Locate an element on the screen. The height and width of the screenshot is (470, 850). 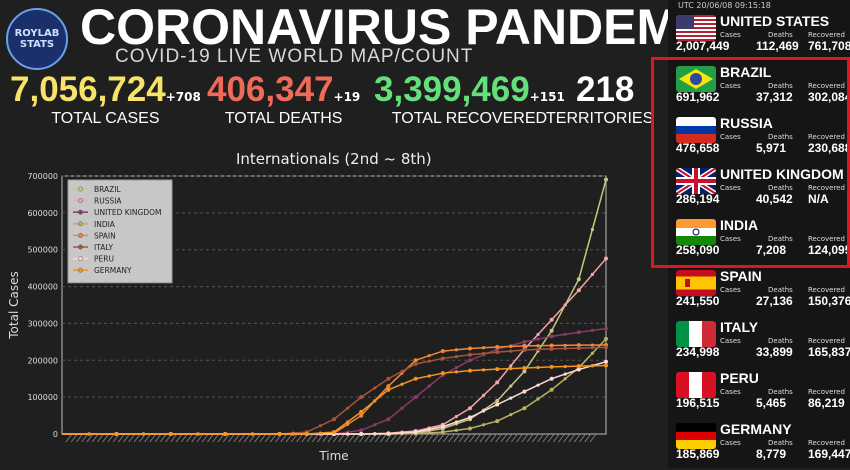
country-deaths: 7,208 is located at coordinates (771, 250).